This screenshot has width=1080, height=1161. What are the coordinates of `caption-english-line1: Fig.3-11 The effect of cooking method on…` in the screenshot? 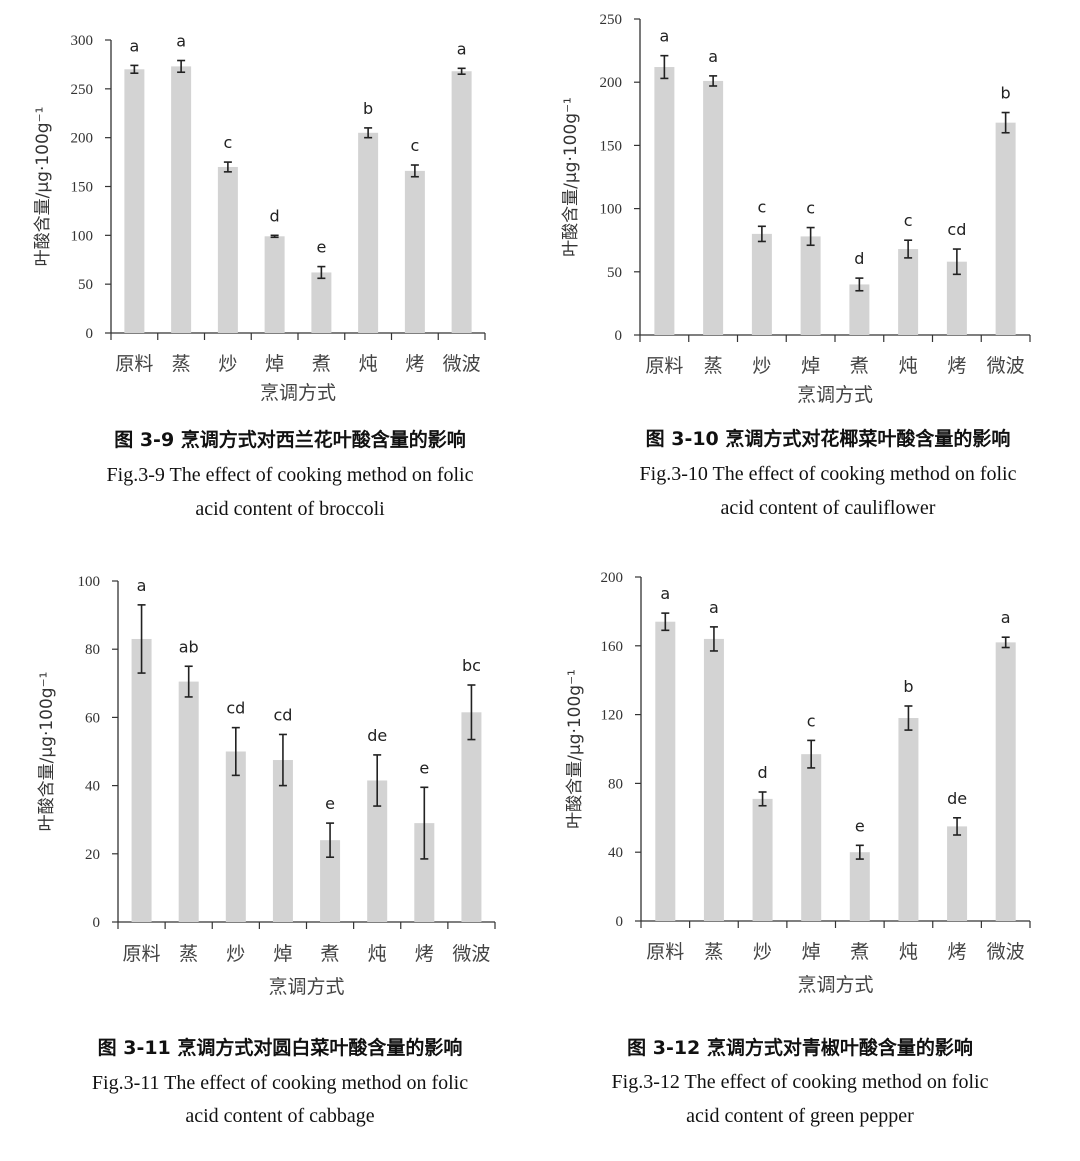 It's located at (280, 1083).